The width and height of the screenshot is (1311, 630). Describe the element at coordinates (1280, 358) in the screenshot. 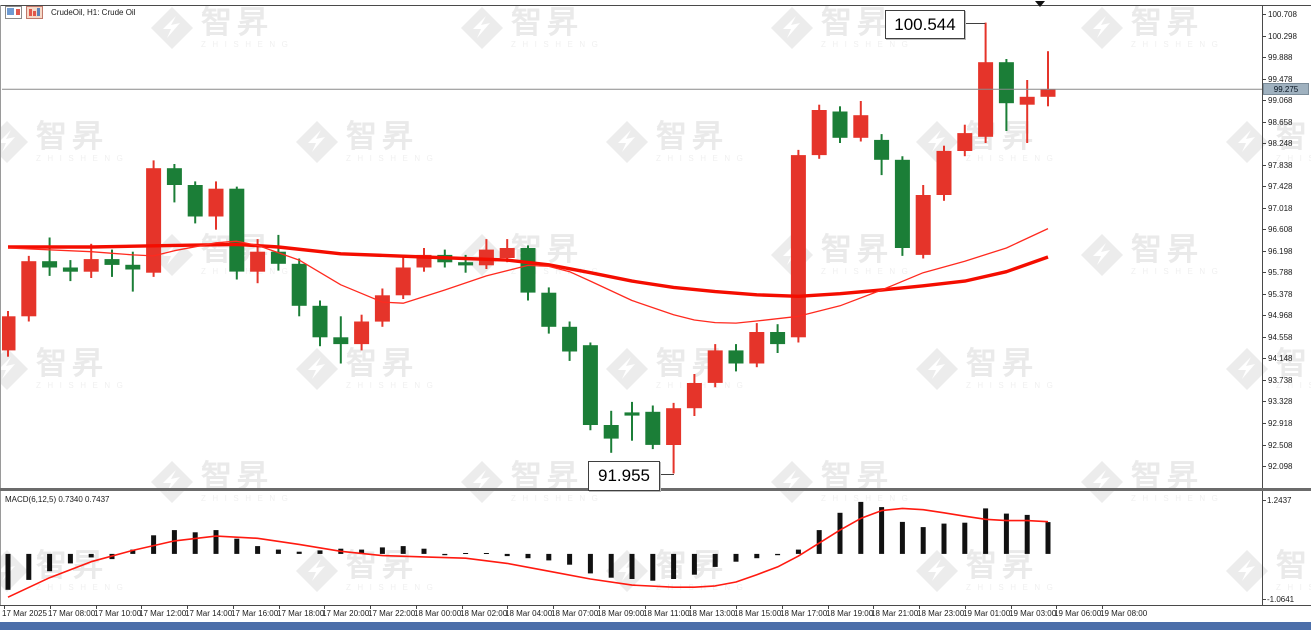

I see `price-tick-label: 94.148` at that location.